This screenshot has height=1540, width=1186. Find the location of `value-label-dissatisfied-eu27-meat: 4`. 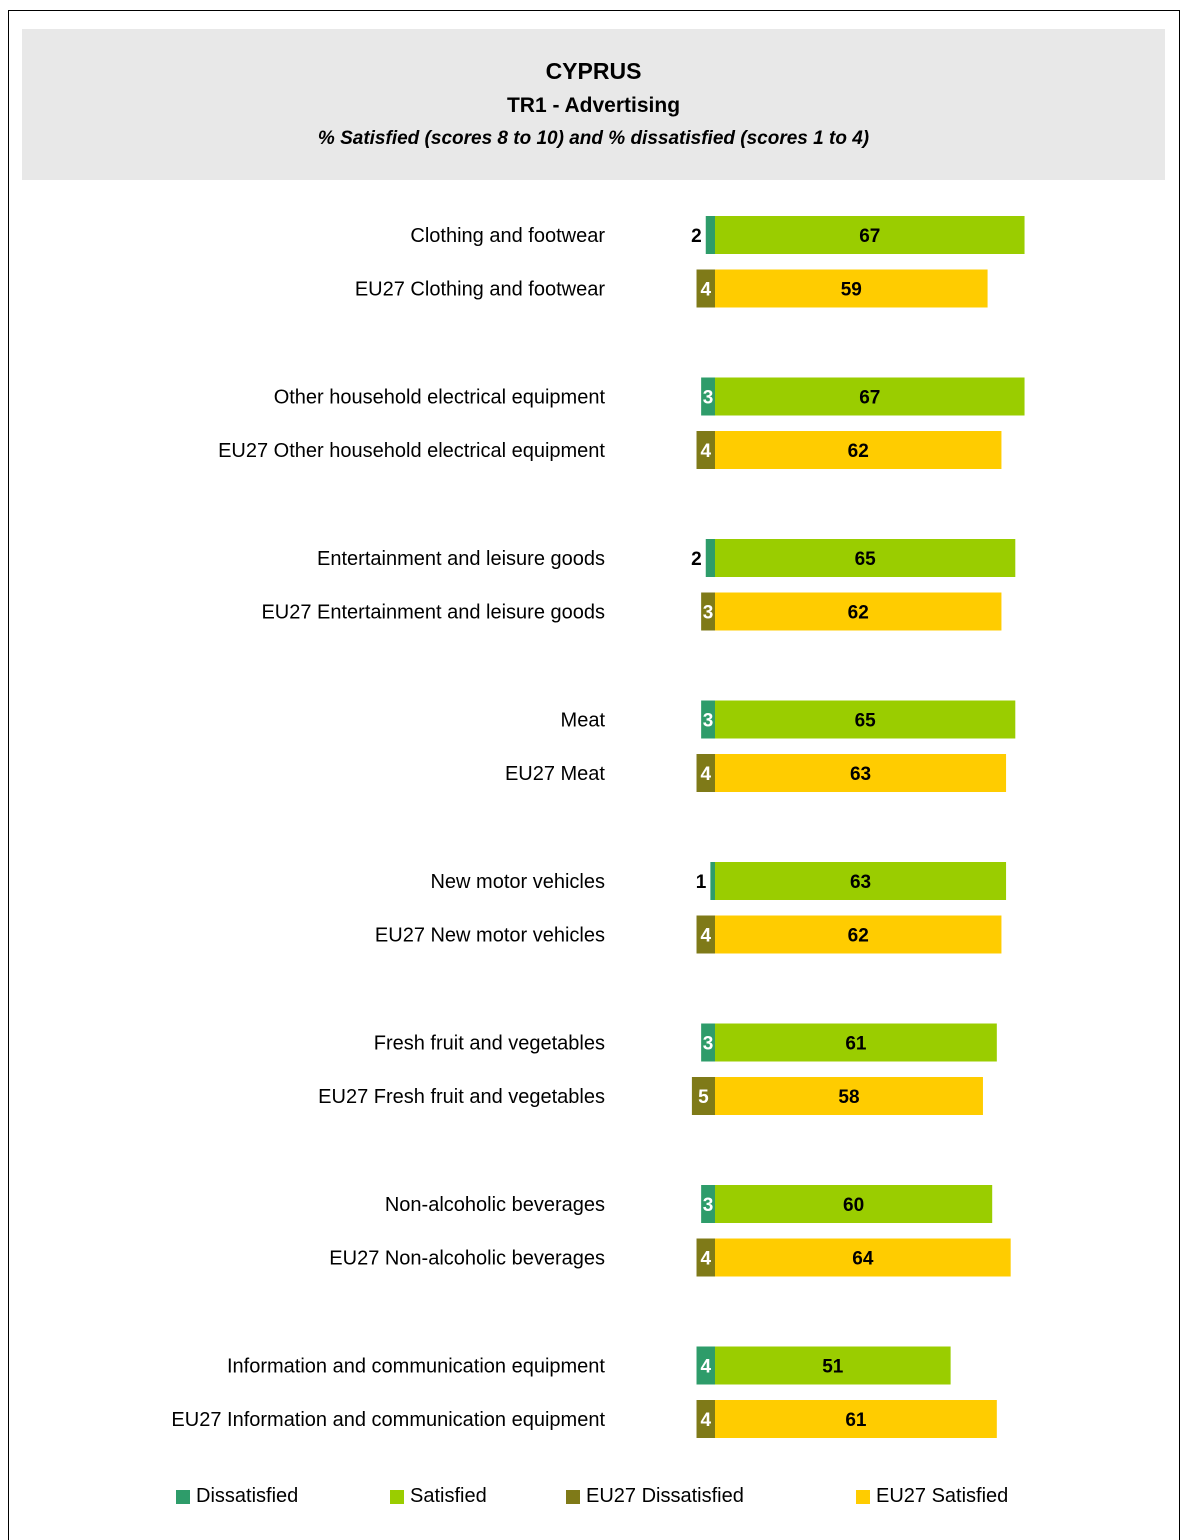

value-label-dissatisfied-eu27-meat: 4 is located at coordinates (705, 774).